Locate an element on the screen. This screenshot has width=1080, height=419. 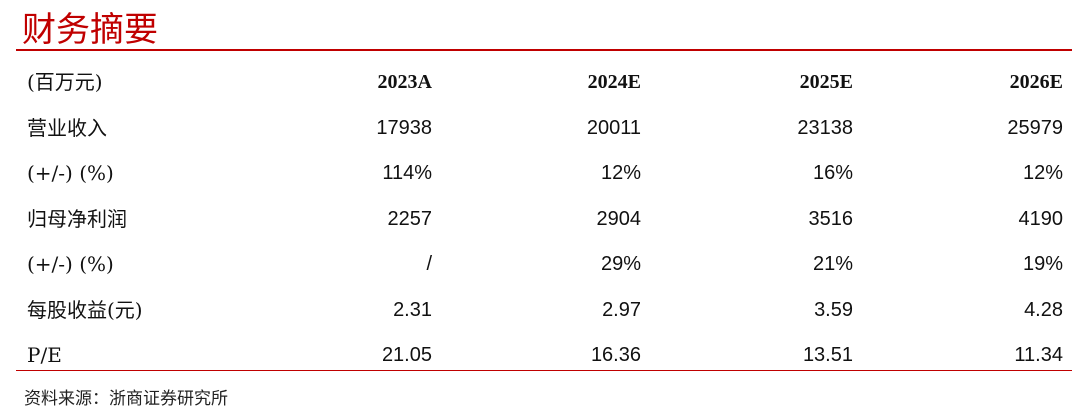
bottom-rule is located at coordinates (544, 370).